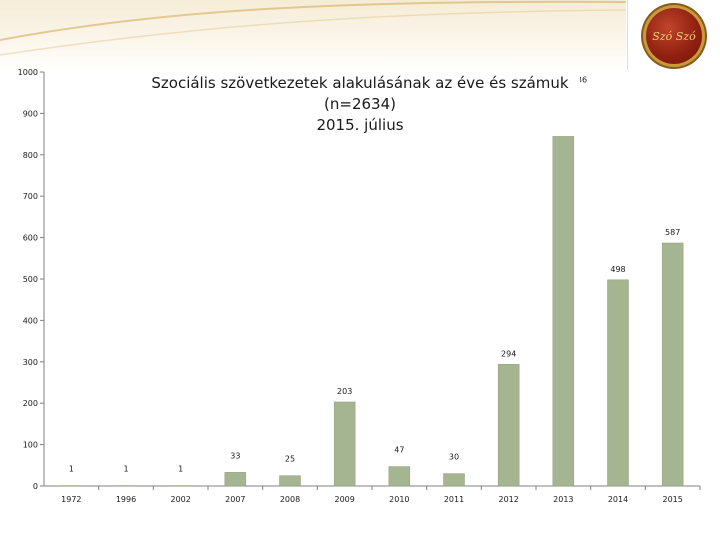 This screenshot has width=720, height=540. I want to click on x-tick-label: 2008, so click(290, 499).